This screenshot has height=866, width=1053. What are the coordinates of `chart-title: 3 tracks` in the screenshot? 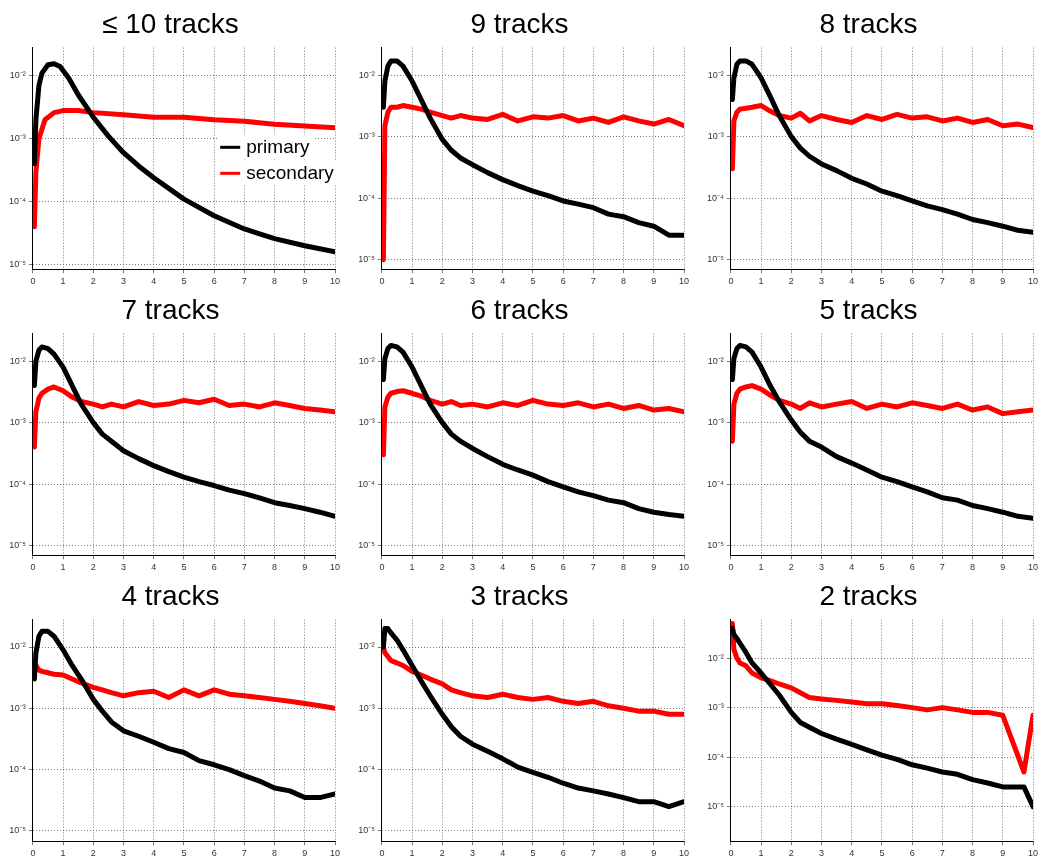 It's located at (519, 595).